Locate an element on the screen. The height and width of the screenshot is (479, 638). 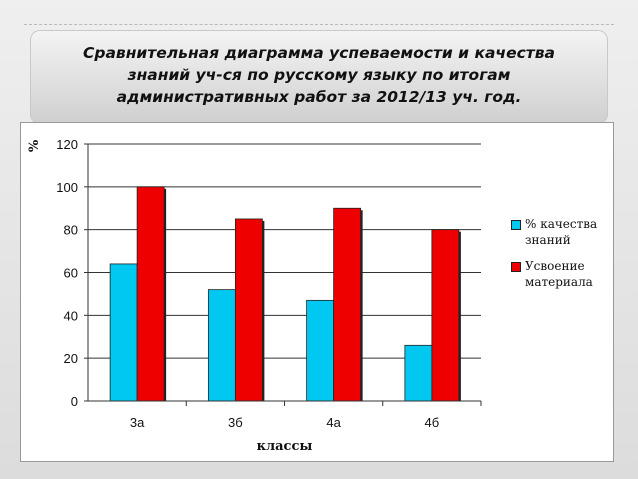
y-tick-label: 60 is located at coordinates (71, 273).